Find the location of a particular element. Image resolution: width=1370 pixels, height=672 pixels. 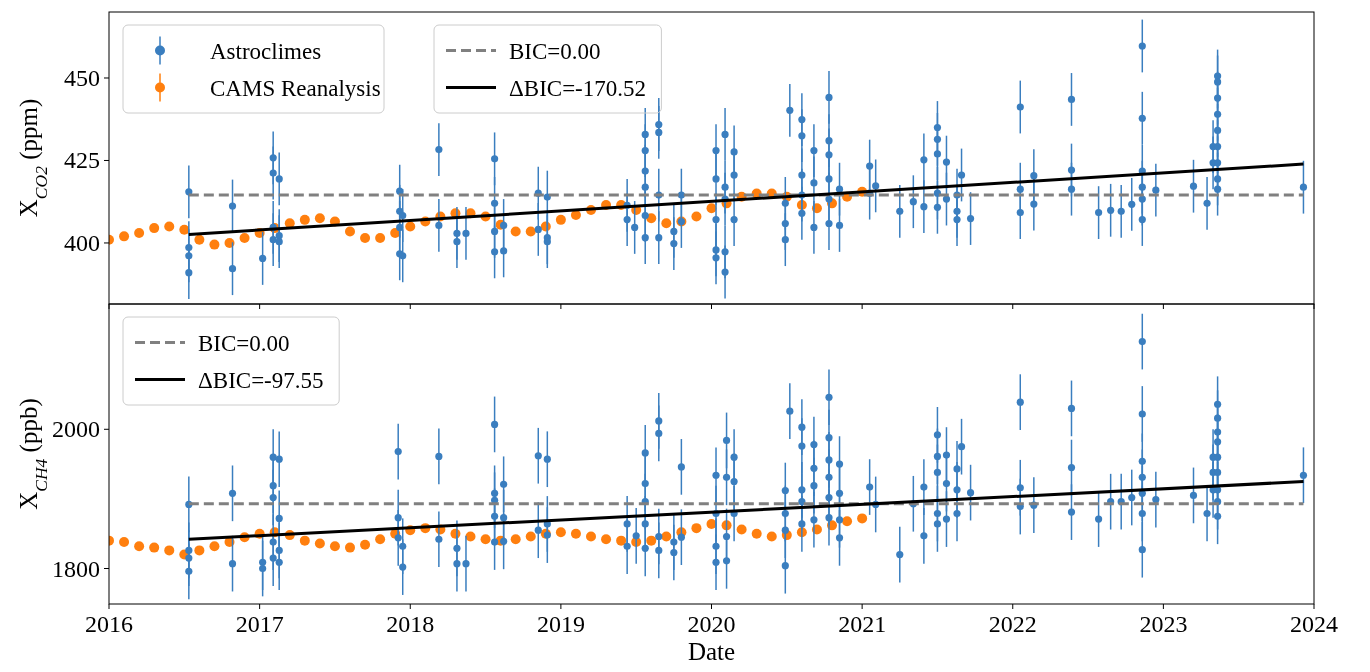

x-tick-label: 2022 is located at coordinates (1012, 624).